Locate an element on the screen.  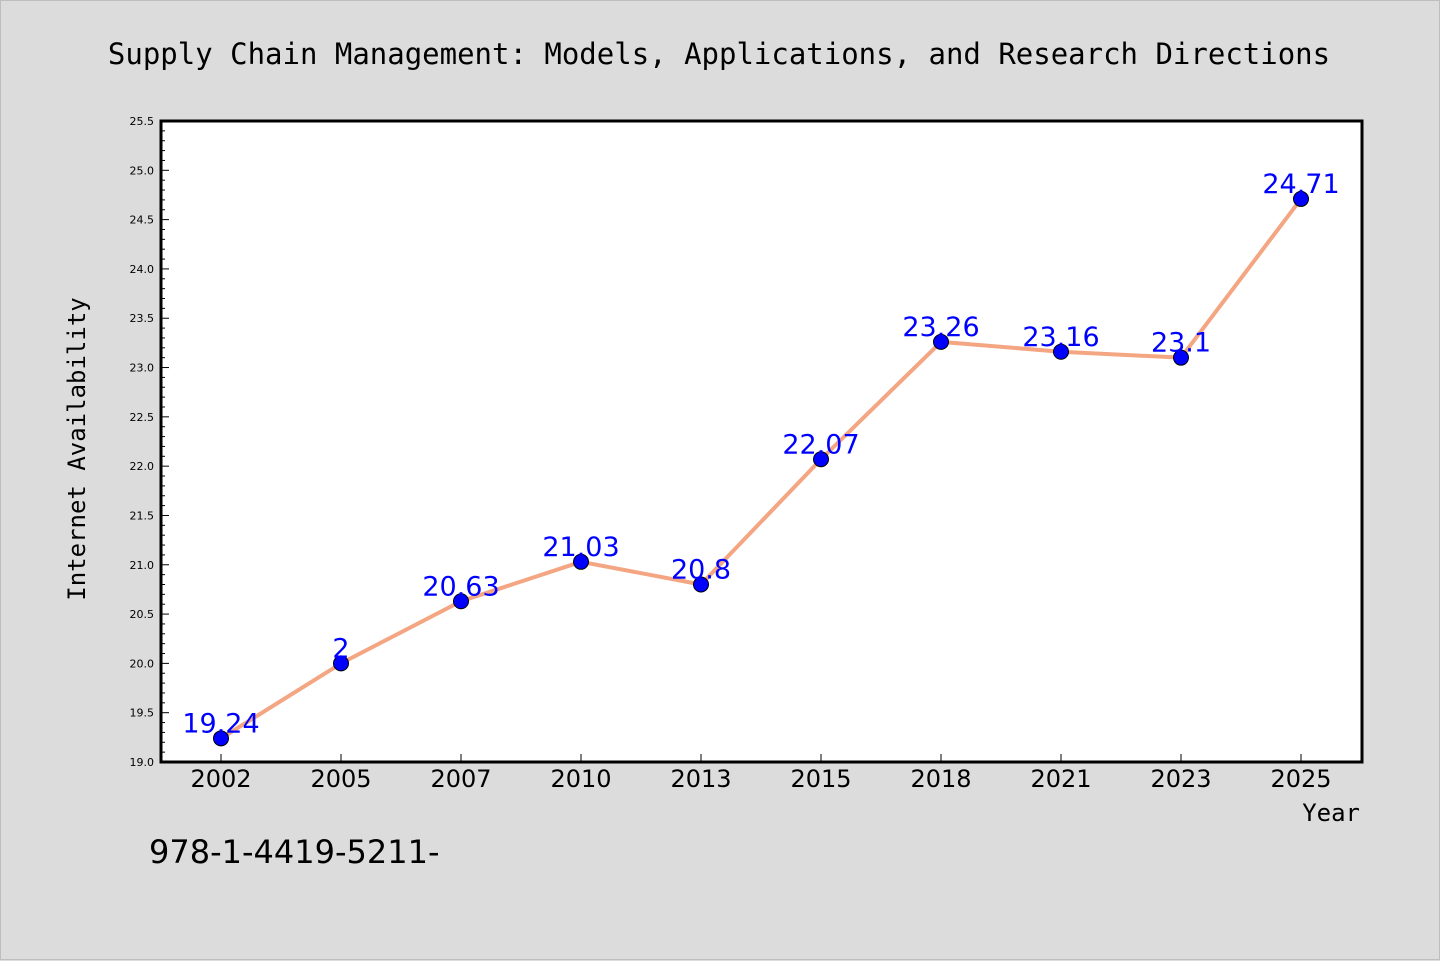
x-axis-title: Year is located at coordinates (1331, 813).